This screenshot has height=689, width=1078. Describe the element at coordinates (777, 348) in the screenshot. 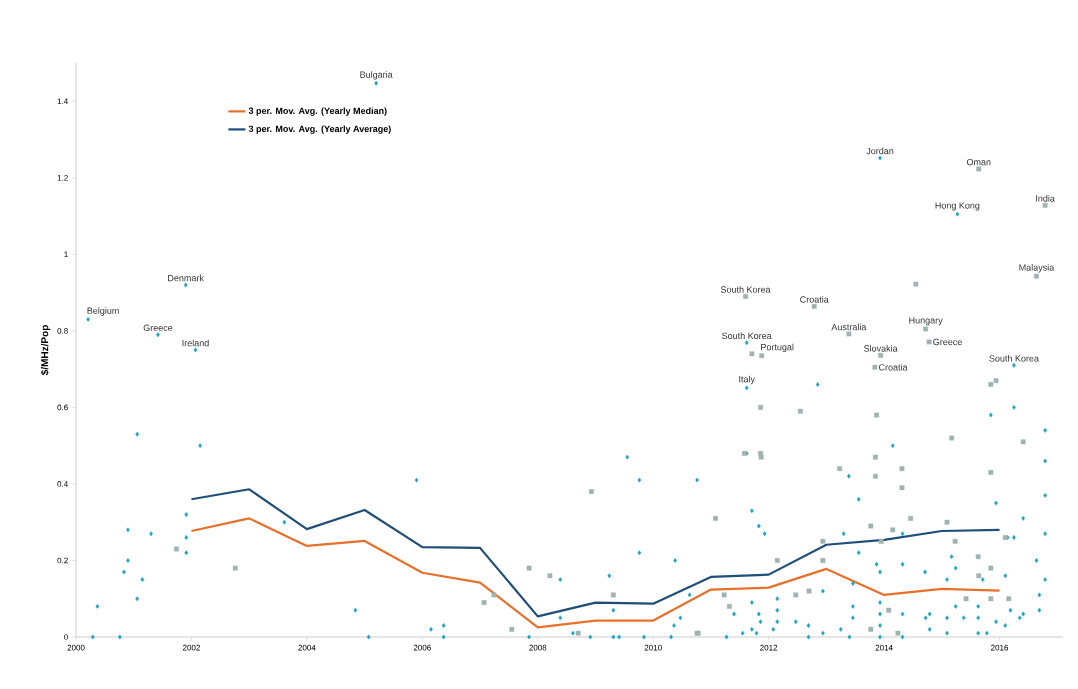

I see `annotation: Portugal` at that location.